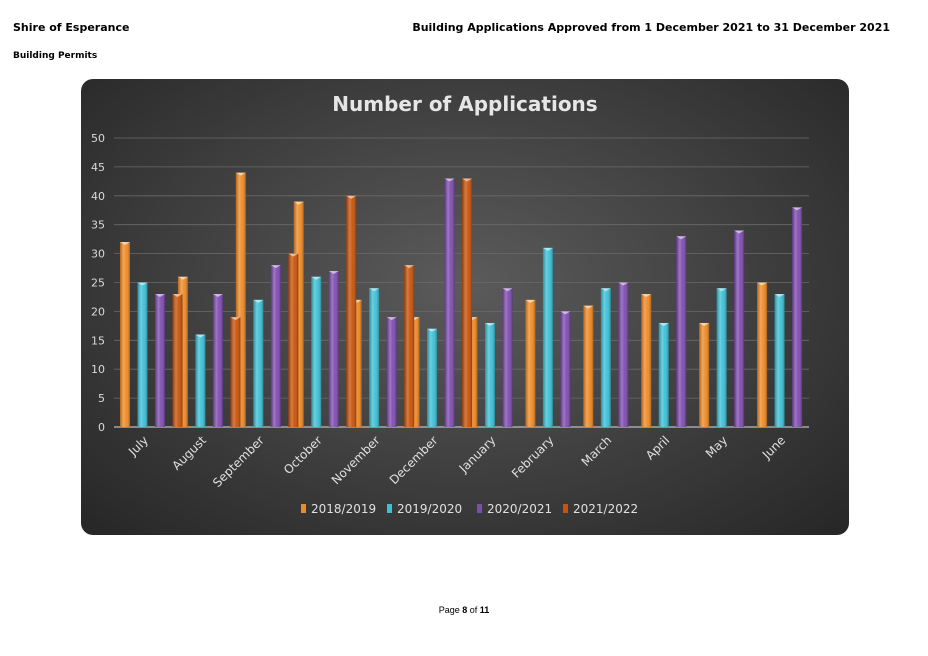 This screenshot has width=928, height=656. Describe the element at coordinates (429, 509) in the screenshot. I see `legend-label: 2019/2020` at that location.